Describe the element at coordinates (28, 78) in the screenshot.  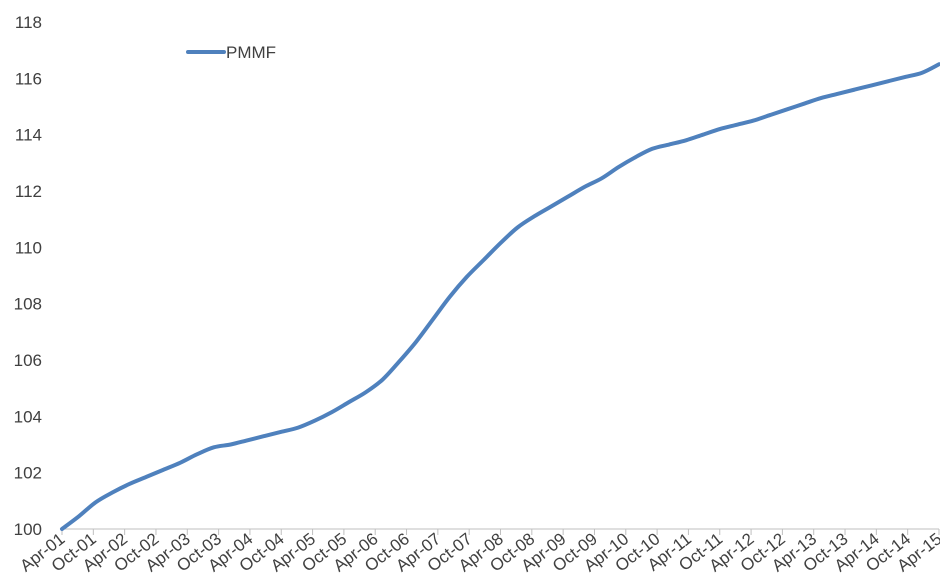
I see `y-tick-label: 116` at that location.